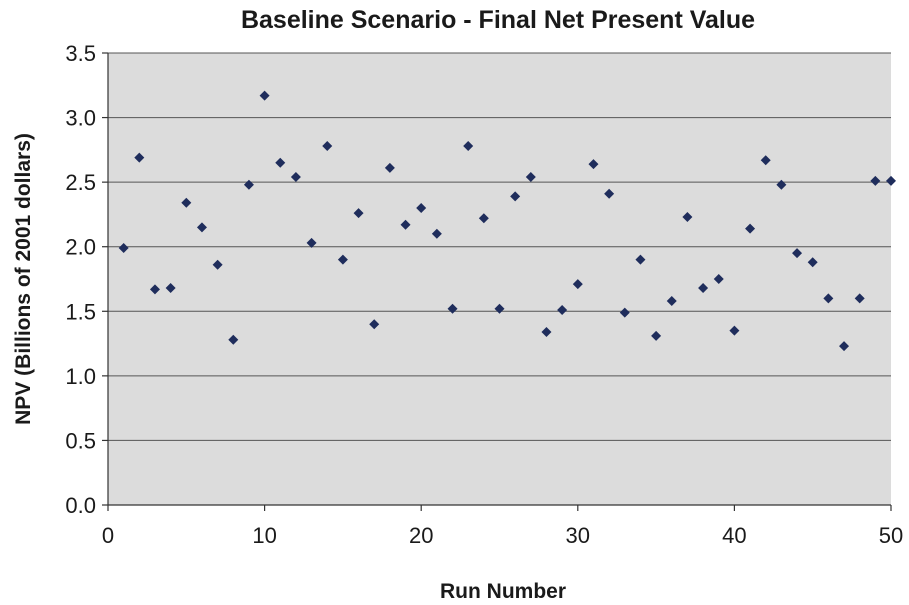  What do you see at coordinates (502, 526) in the screenshot?
I see `x-axis-ticks: 0 10 20 30 40 50` at bounding box center [502, 526].